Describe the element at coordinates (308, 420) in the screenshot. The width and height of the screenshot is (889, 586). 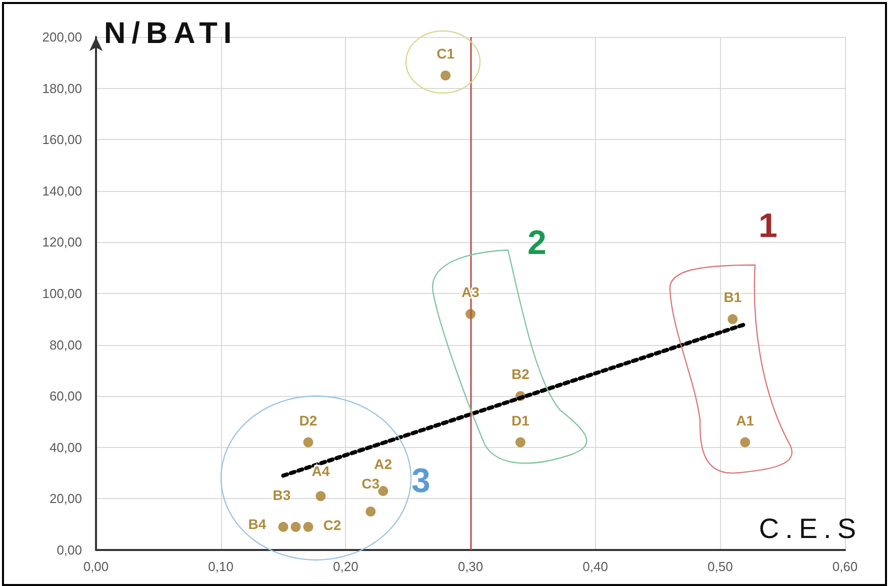
I see `annotation: D2` at that location.